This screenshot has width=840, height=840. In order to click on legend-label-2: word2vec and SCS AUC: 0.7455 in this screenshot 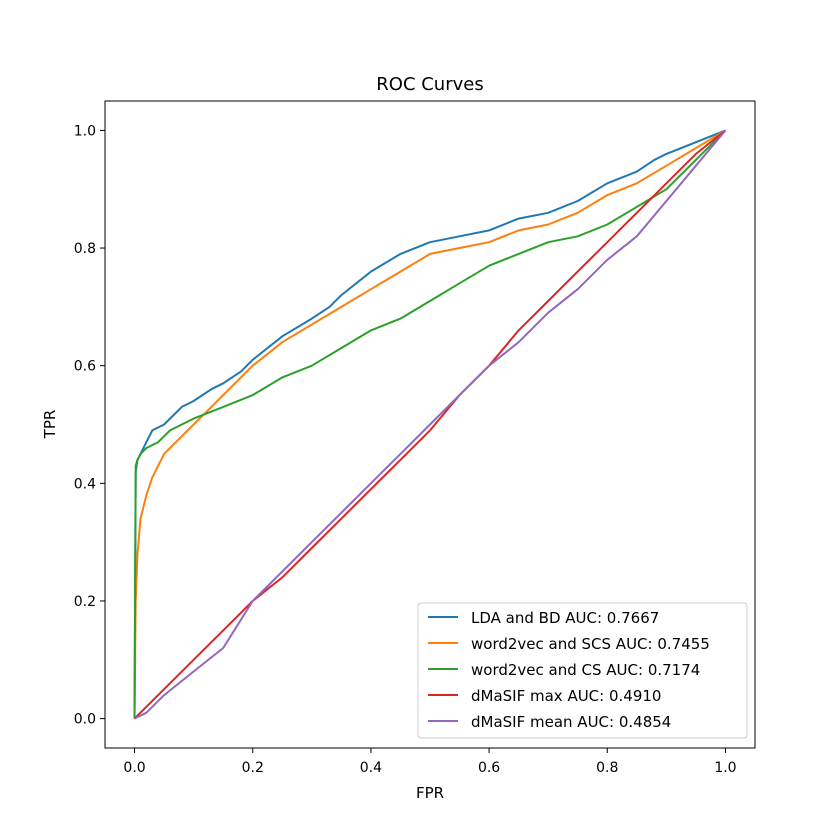, I will do `click(590, 644)`.